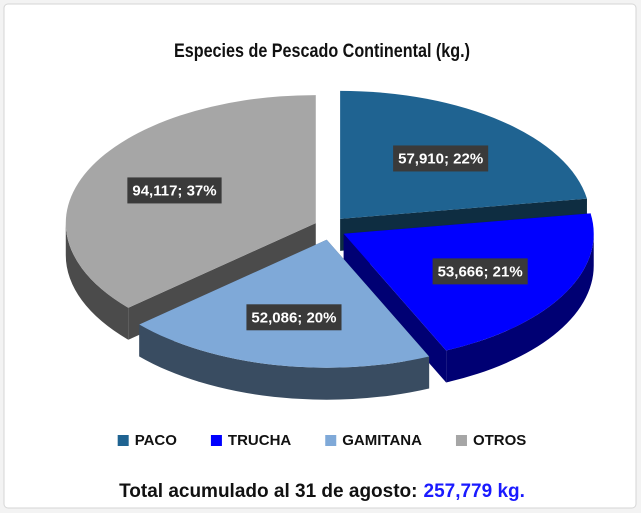  I want to click on data-label: 53,666; 21%, so click(480, 271).